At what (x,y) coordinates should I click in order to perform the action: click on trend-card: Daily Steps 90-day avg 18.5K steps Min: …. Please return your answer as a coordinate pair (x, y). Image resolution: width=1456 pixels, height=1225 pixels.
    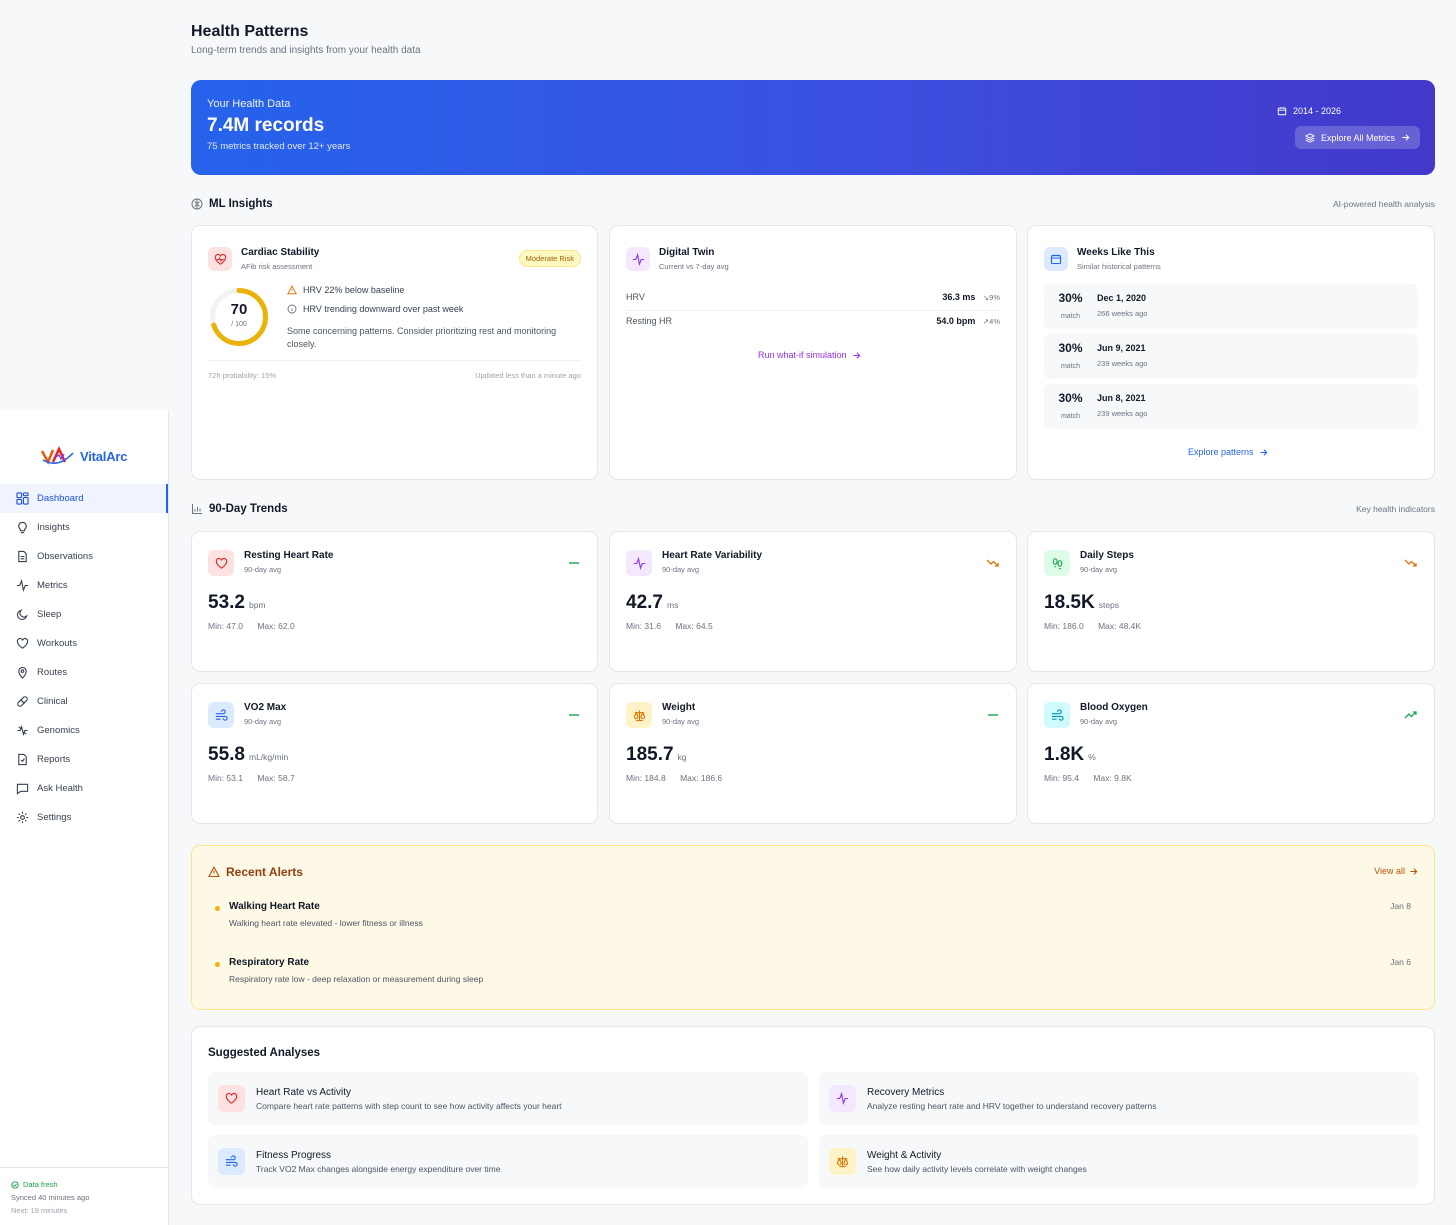
    Looking at the image, I should click on (1231, 601).